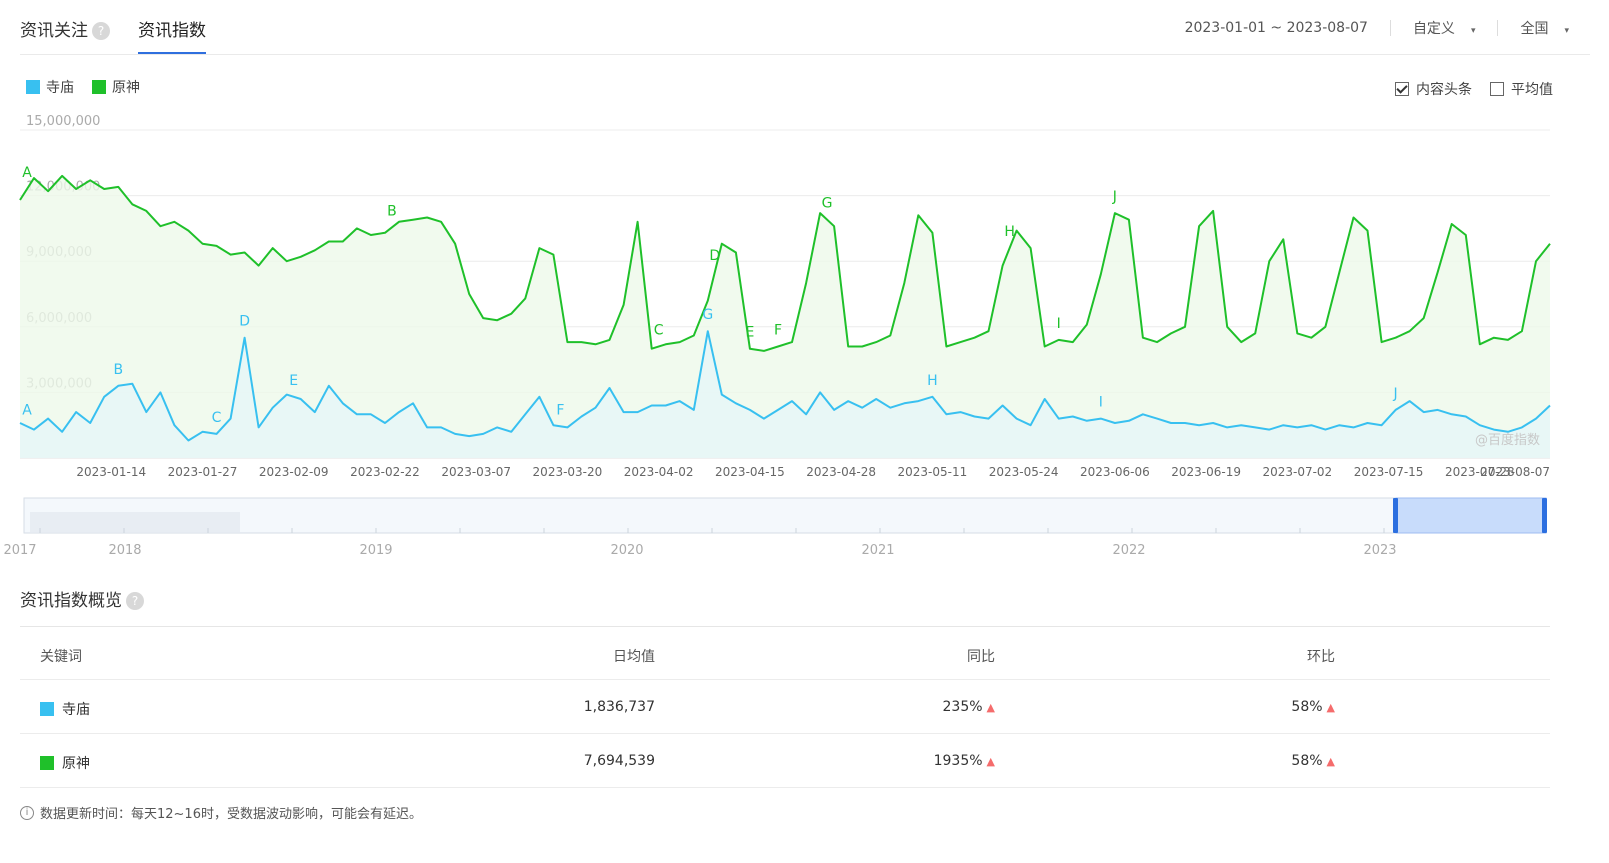 The image size is (1609, 863). Describe the element at coordinates (659, 472) in the screenshot. I see `x-tick-label: 2023-04-02` at that location.